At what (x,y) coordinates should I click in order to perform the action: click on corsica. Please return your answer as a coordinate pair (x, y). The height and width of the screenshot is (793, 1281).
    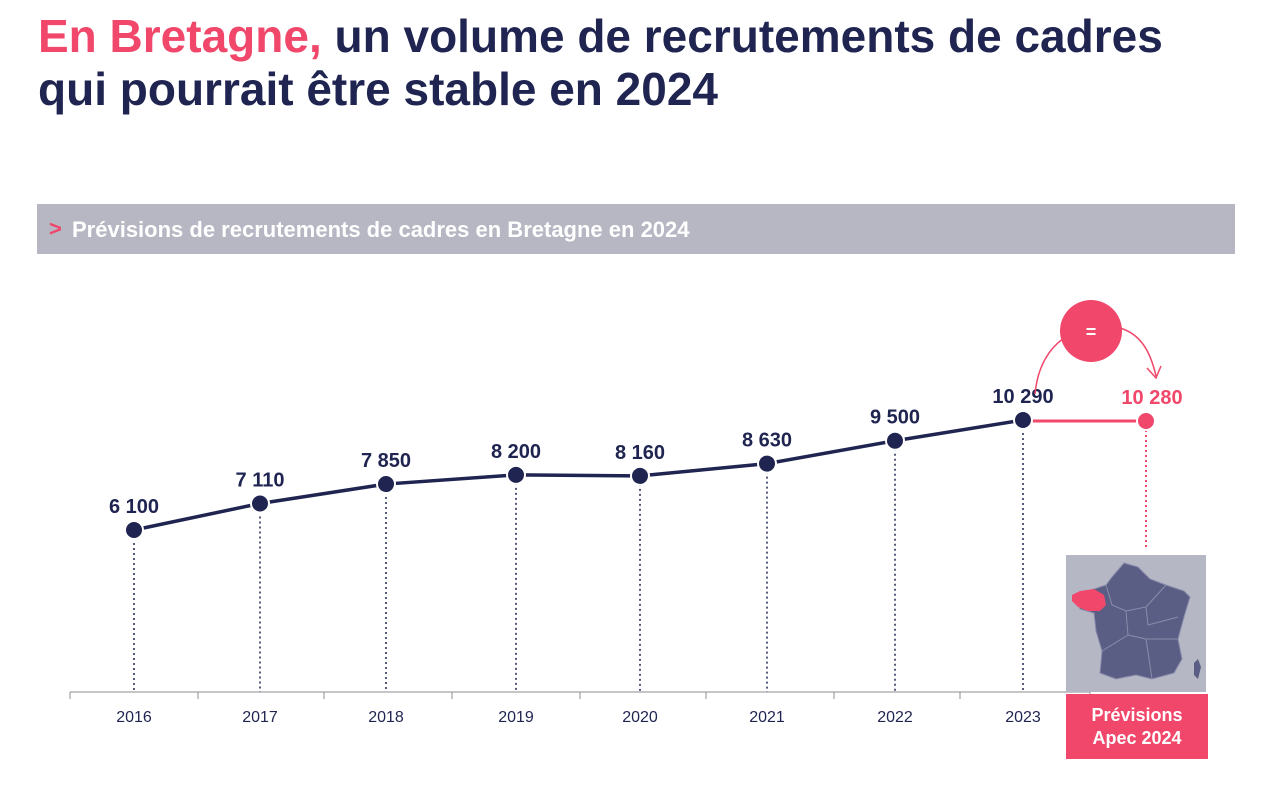
    Looking at the image, I should click on (1197, 669).